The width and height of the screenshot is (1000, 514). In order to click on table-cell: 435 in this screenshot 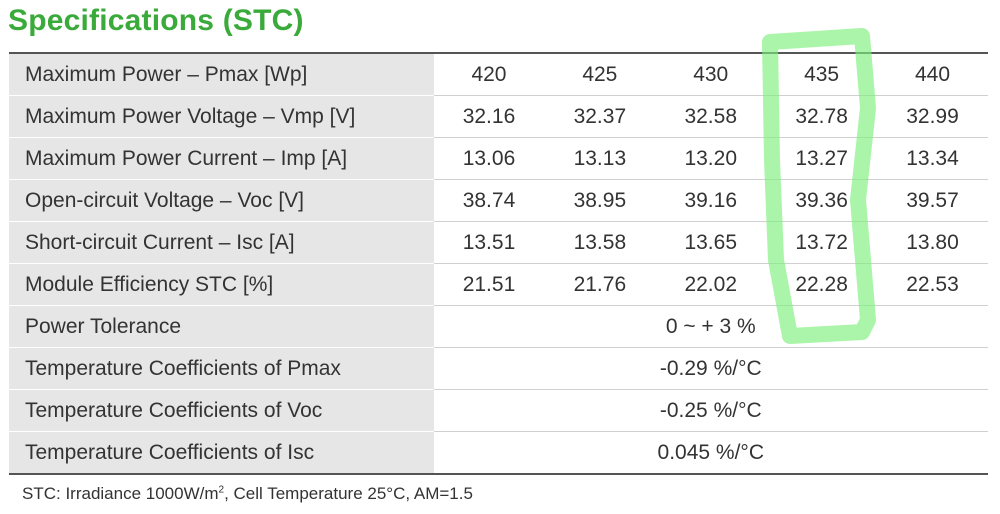, I will do `click(822, 74)`.